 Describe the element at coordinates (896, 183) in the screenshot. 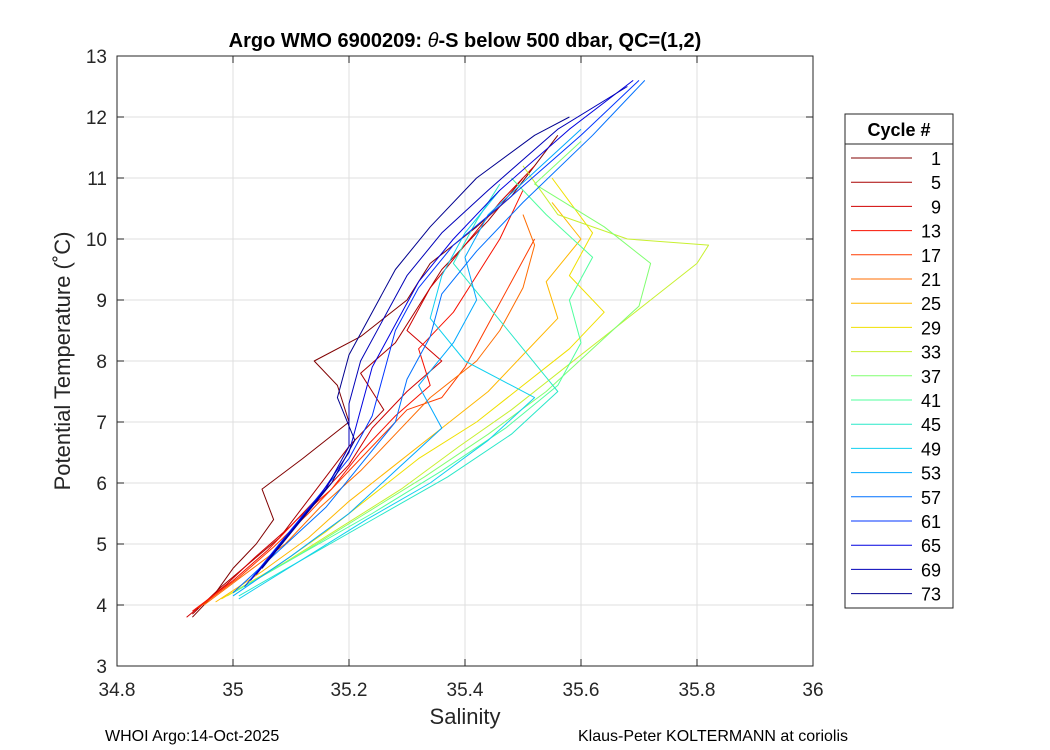

I see `legend-entry: 5` at that location.